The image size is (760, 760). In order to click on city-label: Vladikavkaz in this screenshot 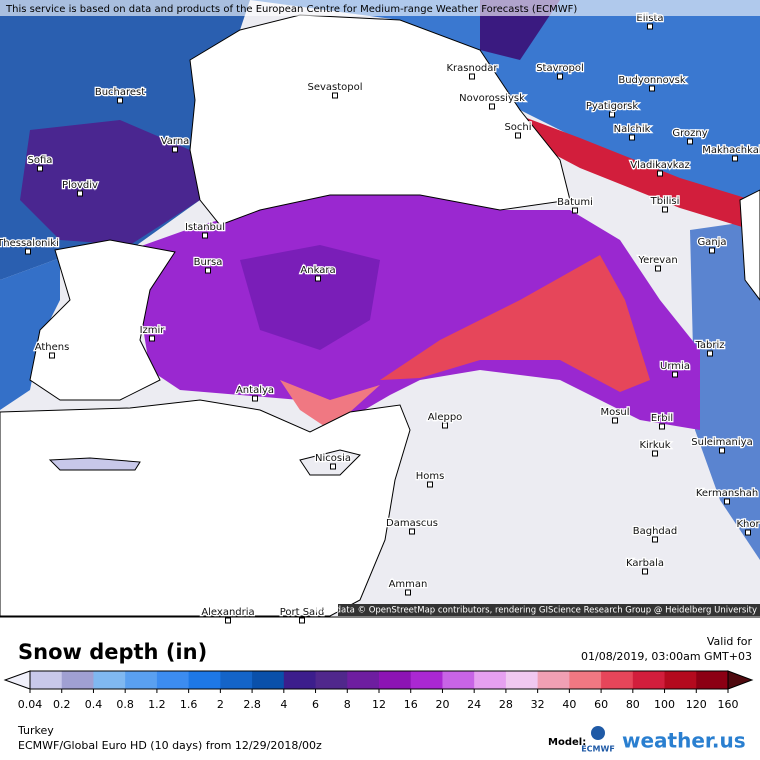, I will do `click(660, 165)`.